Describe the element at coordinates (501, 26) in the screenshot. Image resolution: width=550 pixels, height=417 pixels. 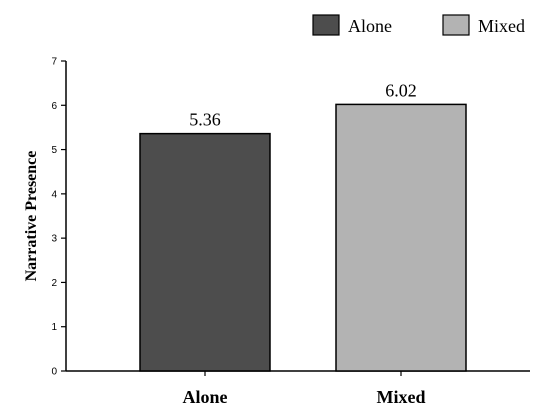
I see `legend-label-mixed: Mixed` at that location.